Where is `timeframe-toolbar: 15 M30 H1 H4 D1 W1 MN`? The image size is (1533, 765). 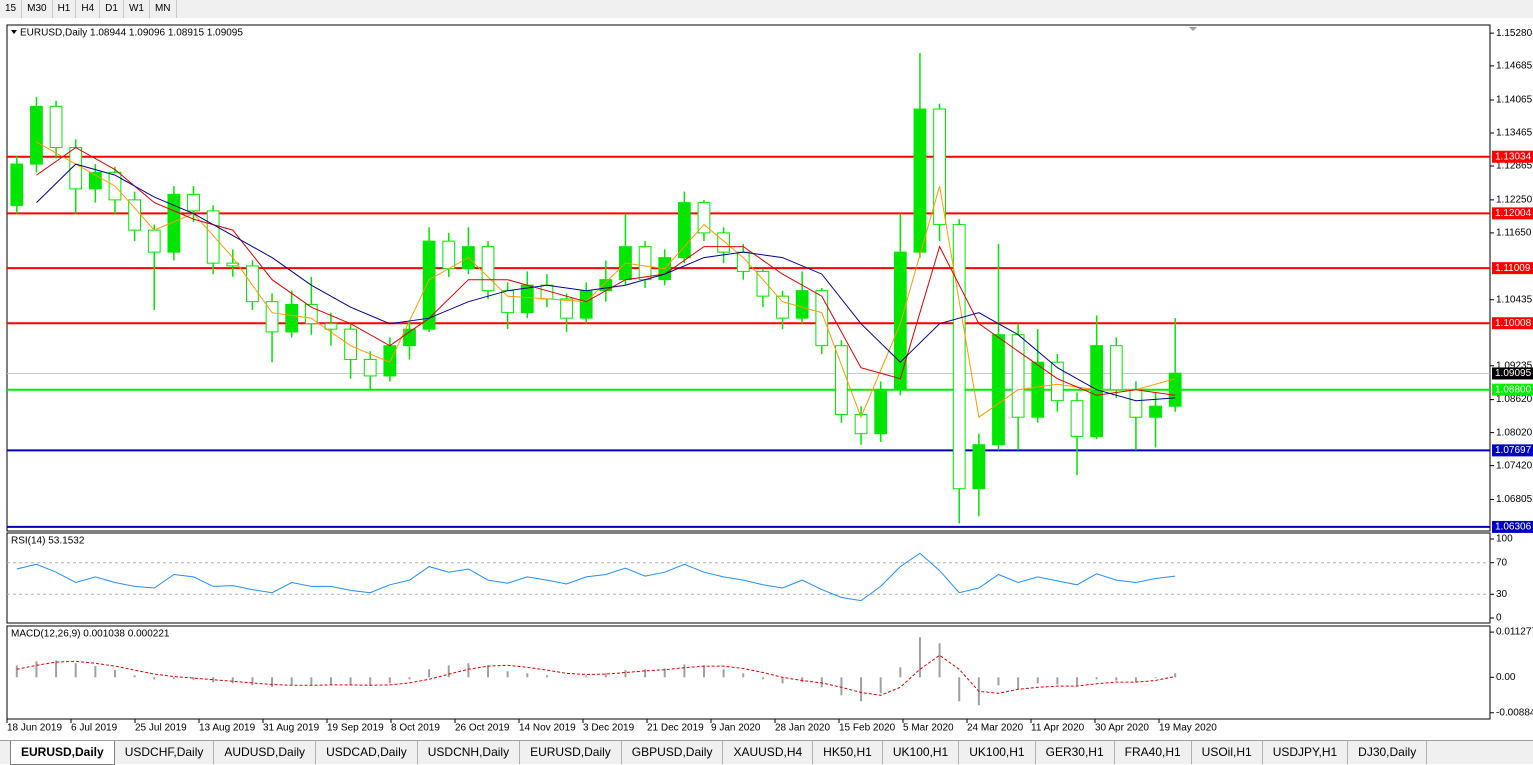
timeframe-toolbar: 15 M30 H1 H4 D1 W1 MN is located at coordinates (766, 9).